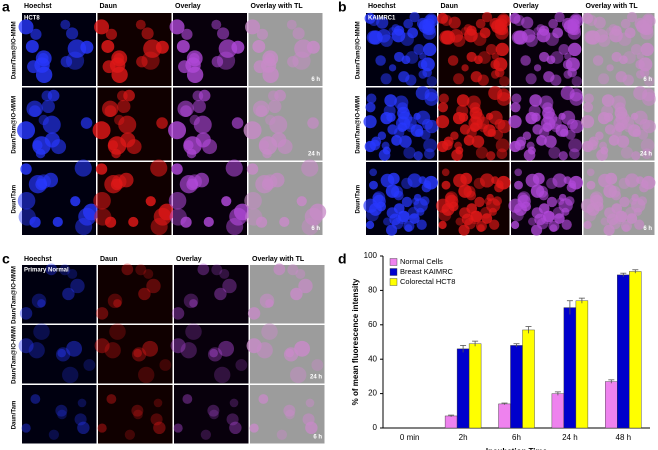 This screenshot has height=450, width=658. Describe the element at coordinates (342, 259) in the screenshot. I see `panel-label: d` at that location.